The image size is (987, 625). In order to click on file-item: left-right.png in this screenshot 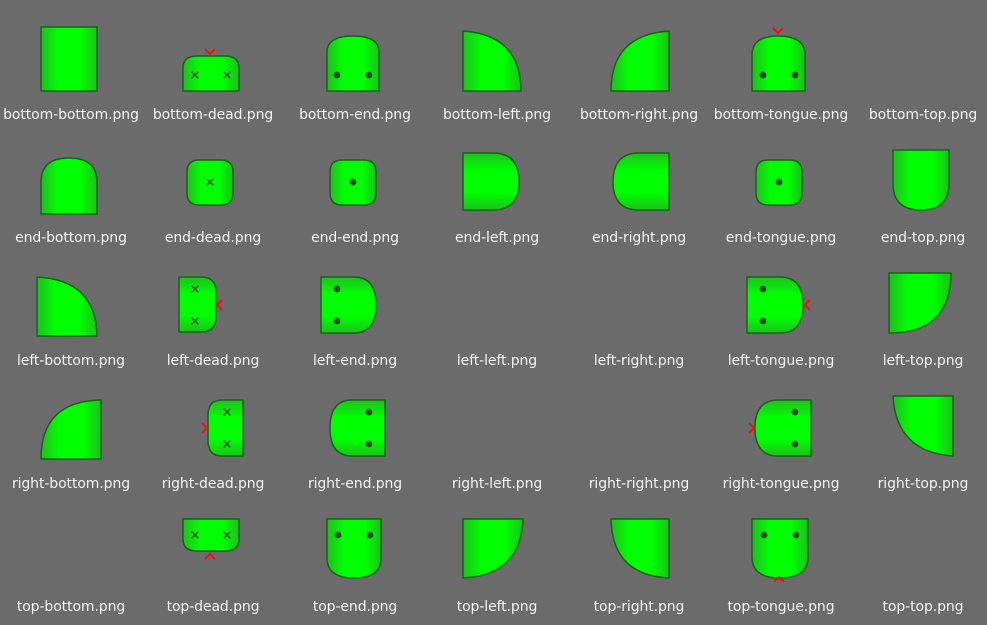, I will do `click(639, 317)`.